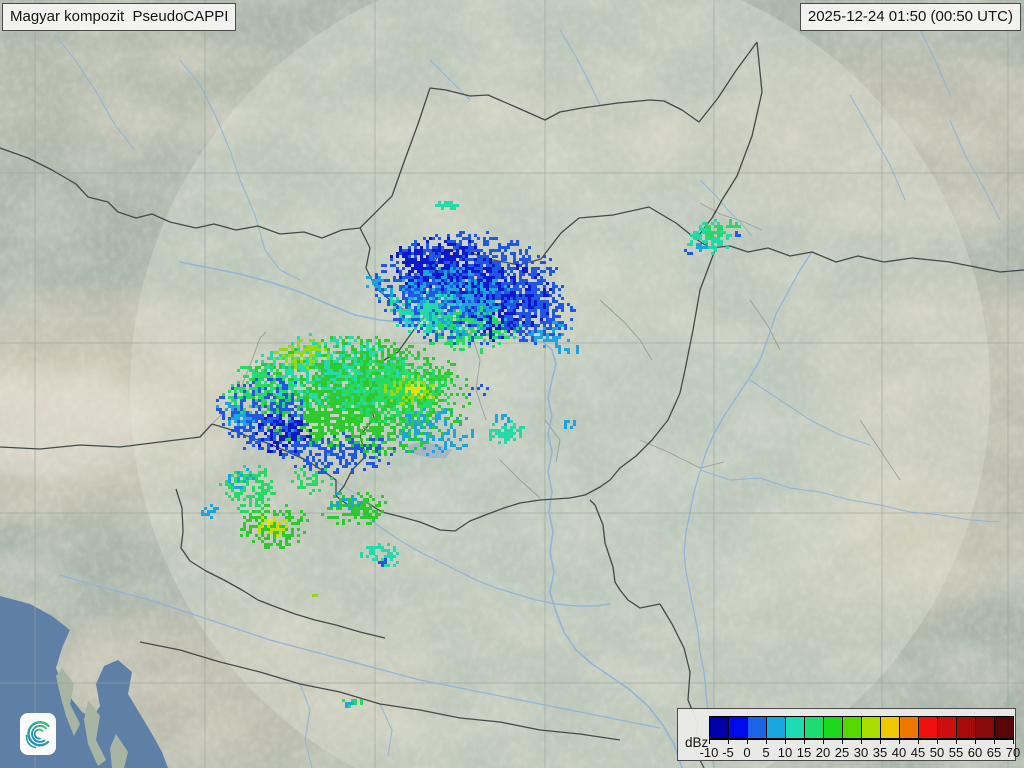 This screenshot has height=768, width=1024. Describe the element at coordinates (766, 752) in the screenshot. I see `legend-tick-label: 5` at that location.